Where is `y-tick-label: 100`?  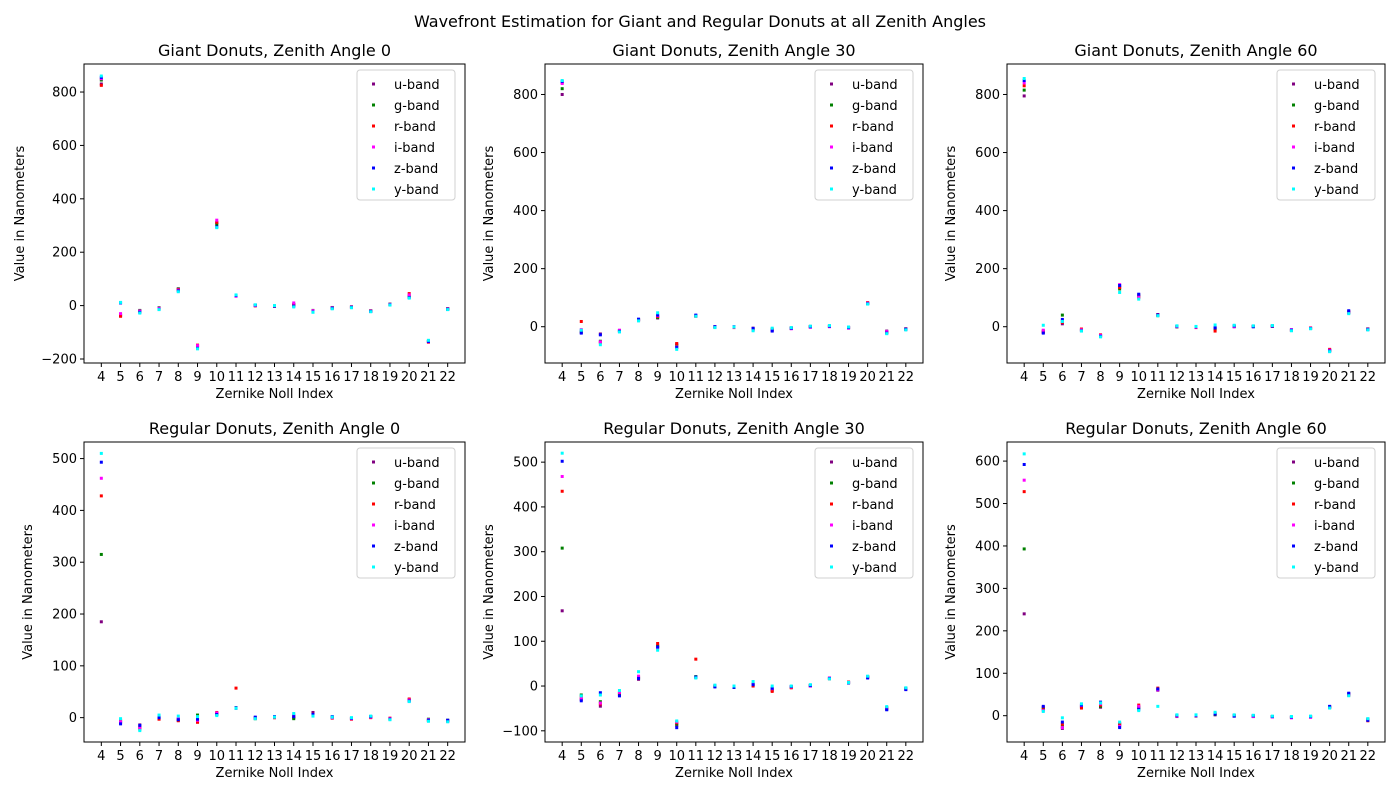
y-tick-label: 100 is located at coordinates (987, 674).